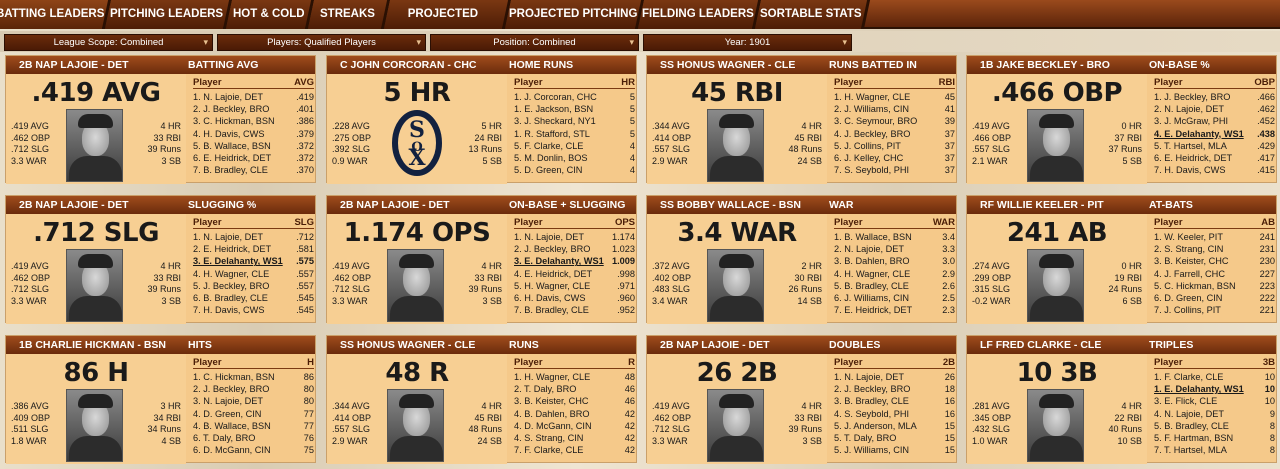 The width and height of the screenshot is (1280, 469). What do you see at coordinates (730, 205) in the screenshot?
I see `leader-player-name: SS BOBBY WALLACE - BSN` at bounding box center [730, 205].